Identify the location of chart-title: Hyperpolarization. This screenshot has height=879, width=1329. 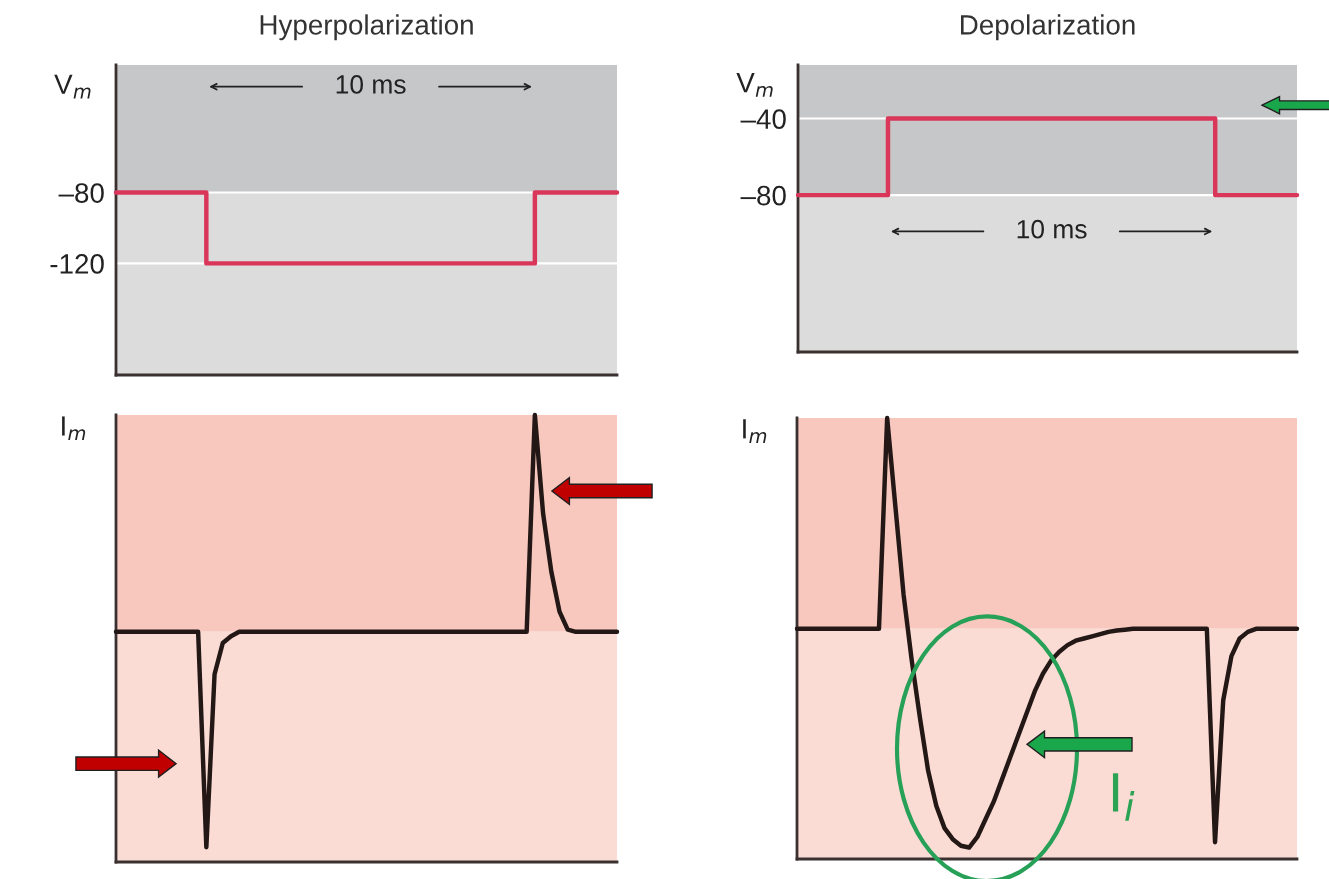
(366, 27).